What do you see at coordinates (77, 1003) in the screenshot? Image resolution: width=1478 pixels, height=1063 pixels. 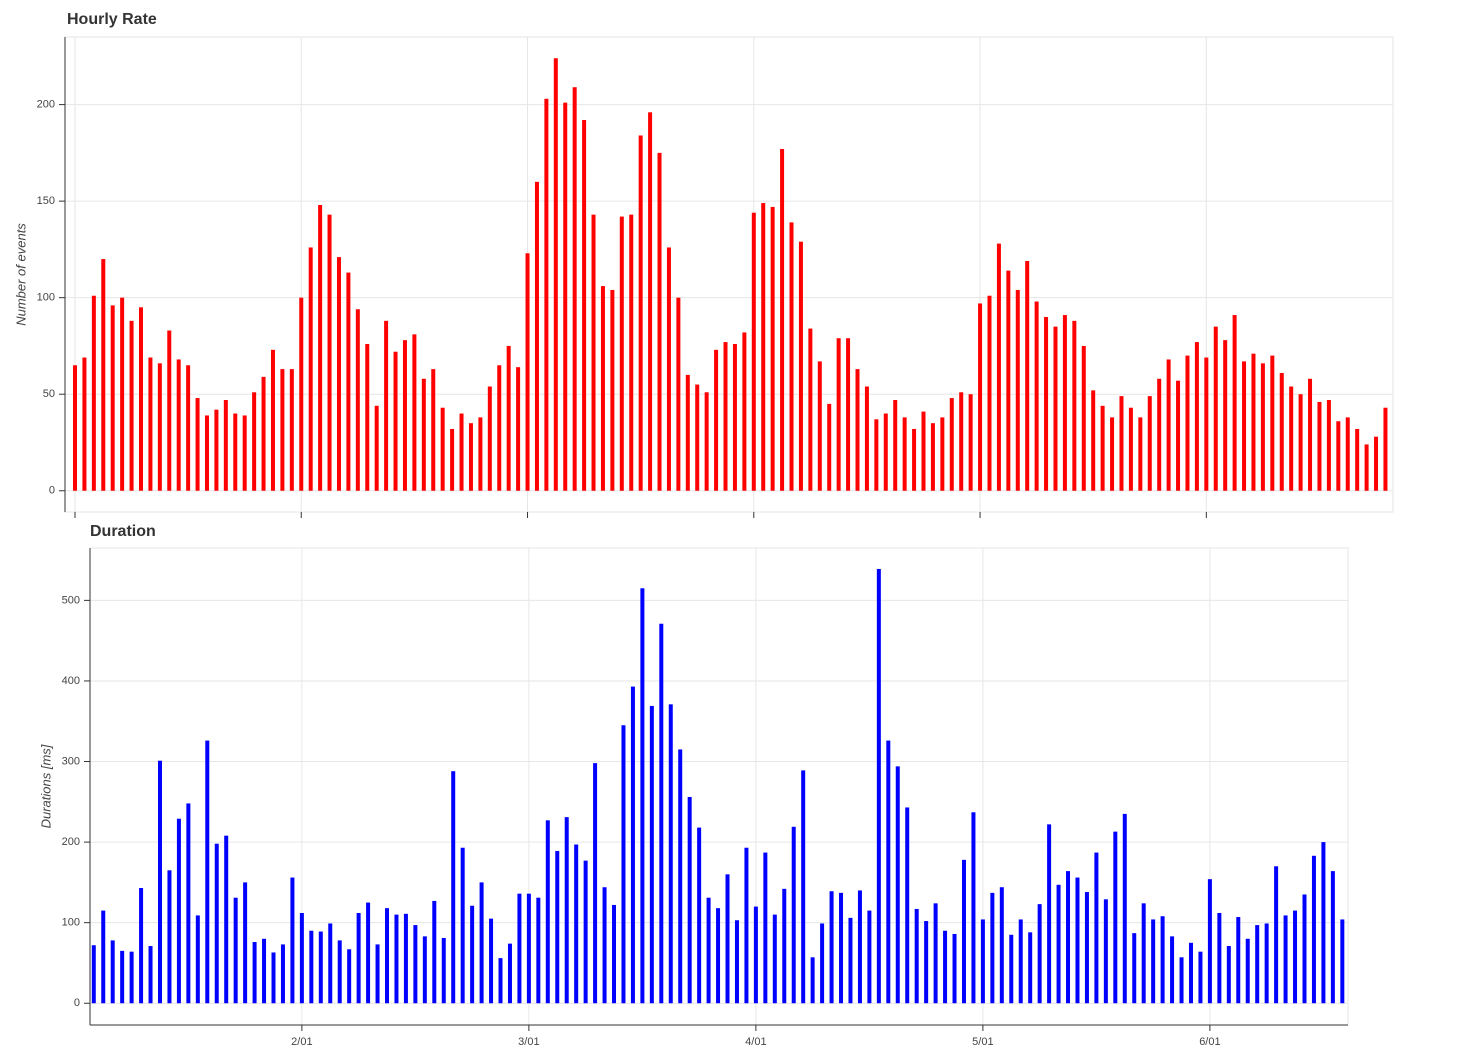 I see `y-tick-label: 0` at bounding box center [77, 1003].